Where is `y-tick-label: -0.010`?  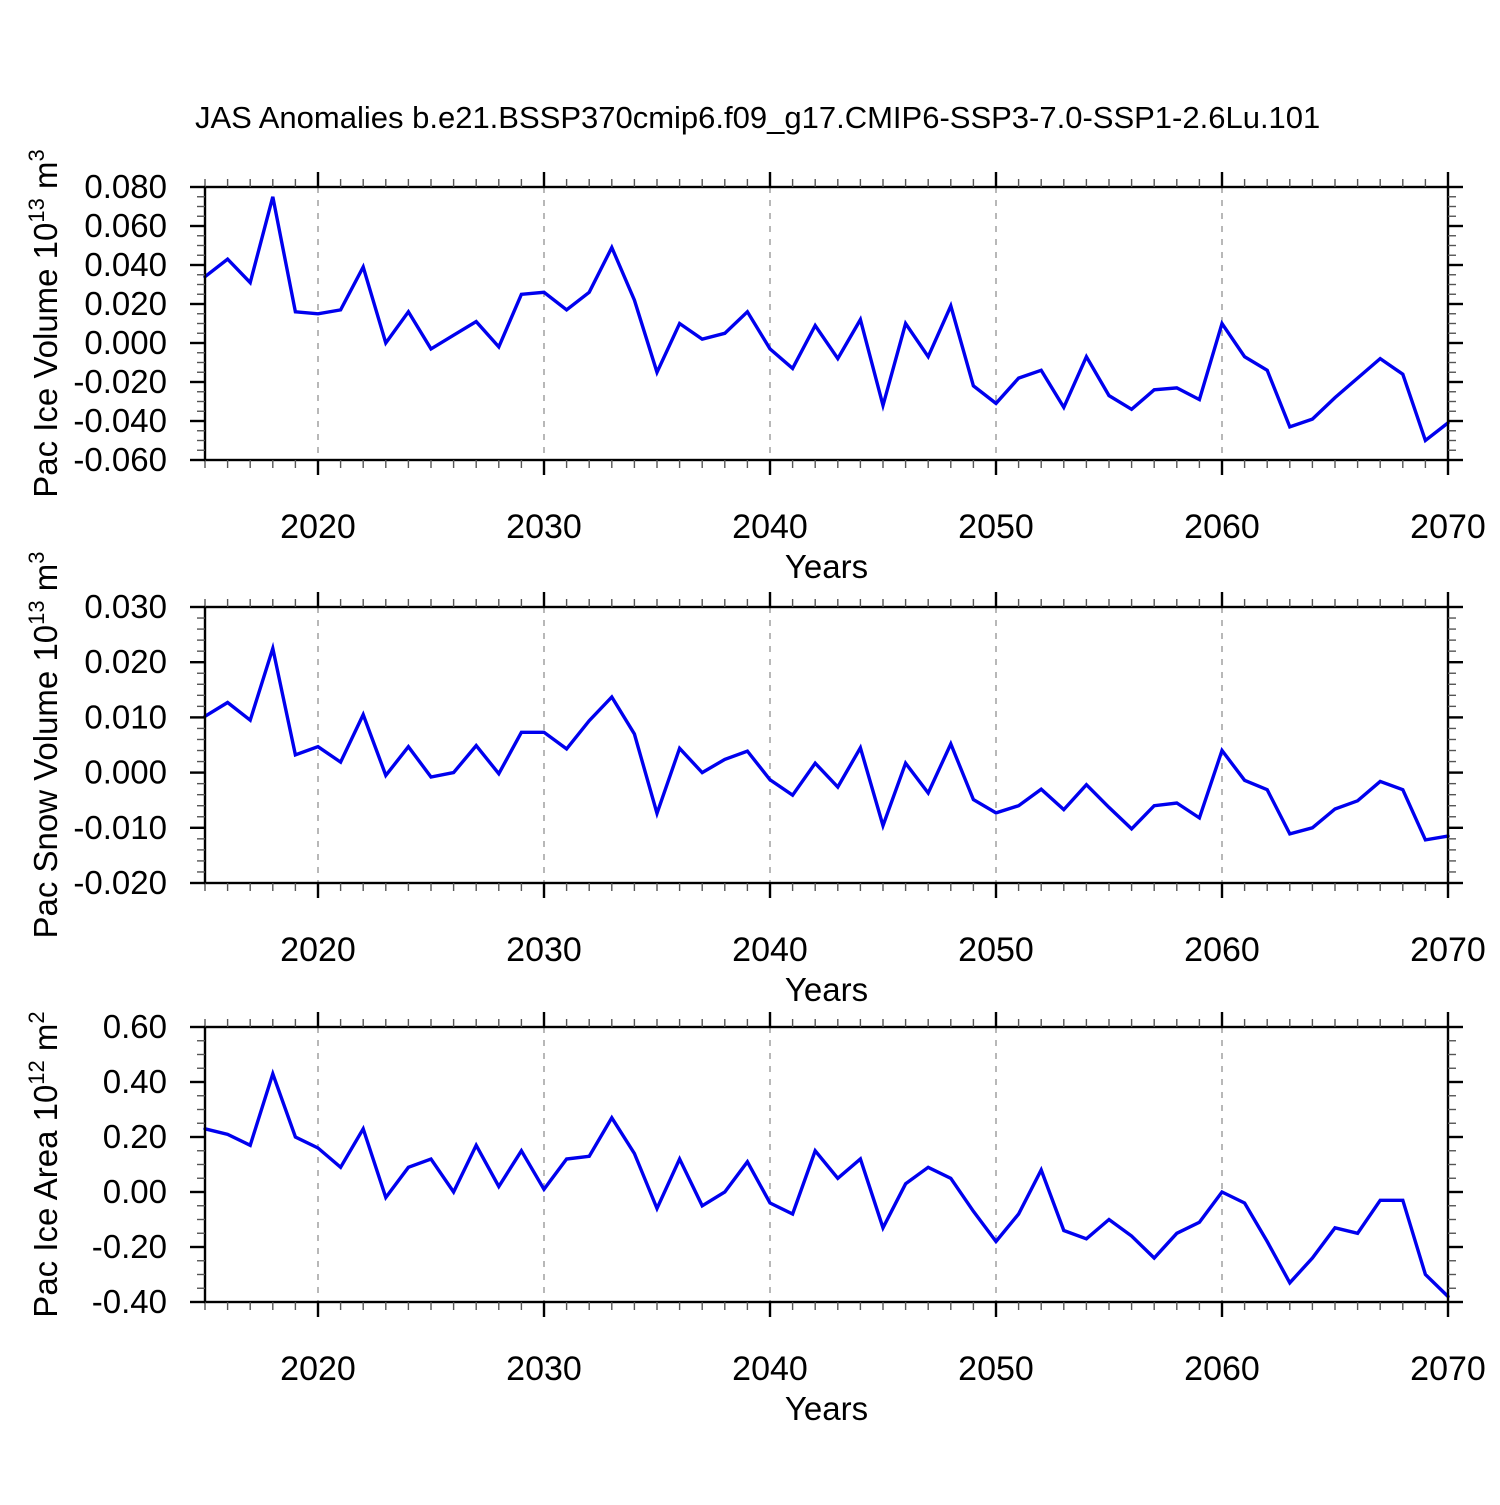 y-tick-label: -0.010 is located at coordinates (120, 827).